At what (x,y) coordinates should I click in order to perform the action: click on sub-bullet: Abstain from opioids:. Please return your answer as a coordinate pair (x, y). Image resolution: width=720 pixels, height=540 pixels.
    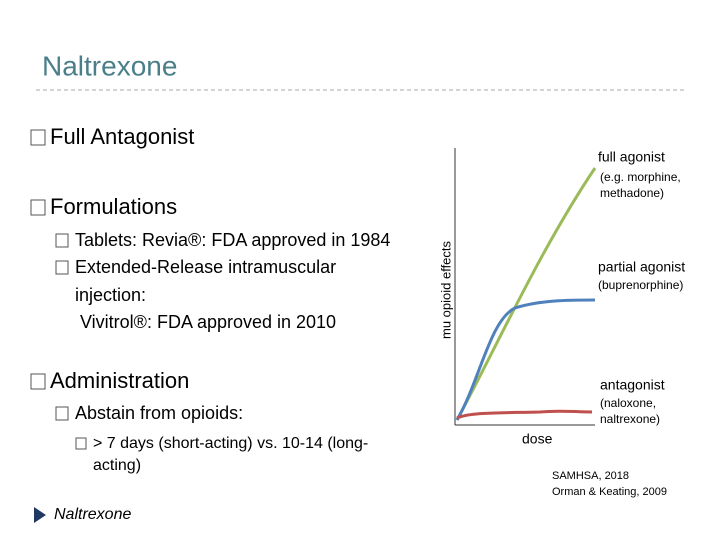
    Looking at the image, I should click on (159, 413).